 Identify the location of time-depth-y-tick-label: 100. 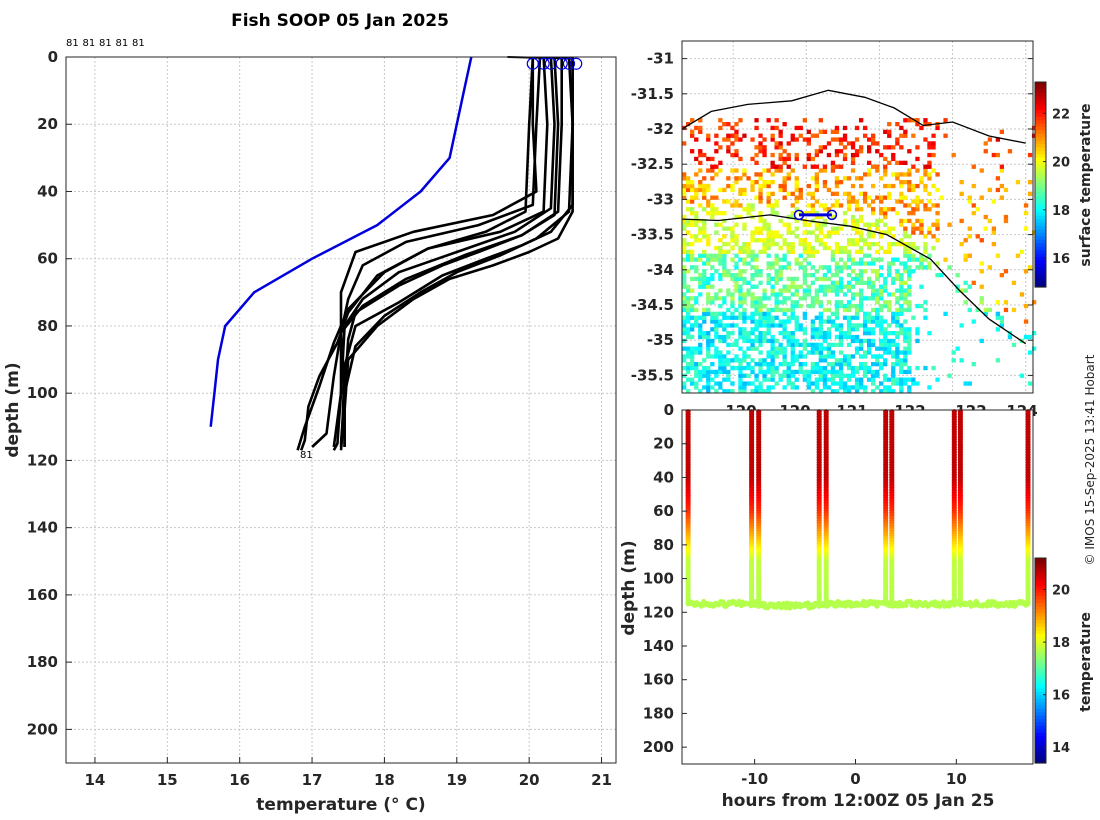
(658, 579).